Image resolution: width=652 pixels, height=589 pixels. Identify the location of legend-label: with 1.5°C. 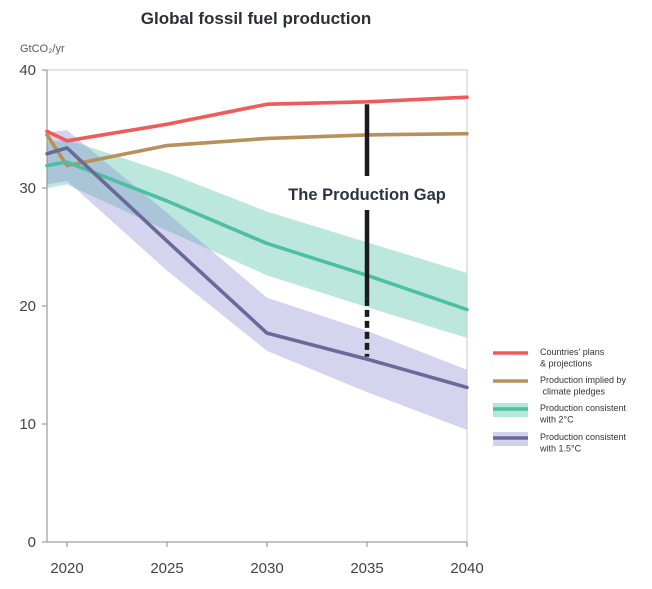
(560, 449).